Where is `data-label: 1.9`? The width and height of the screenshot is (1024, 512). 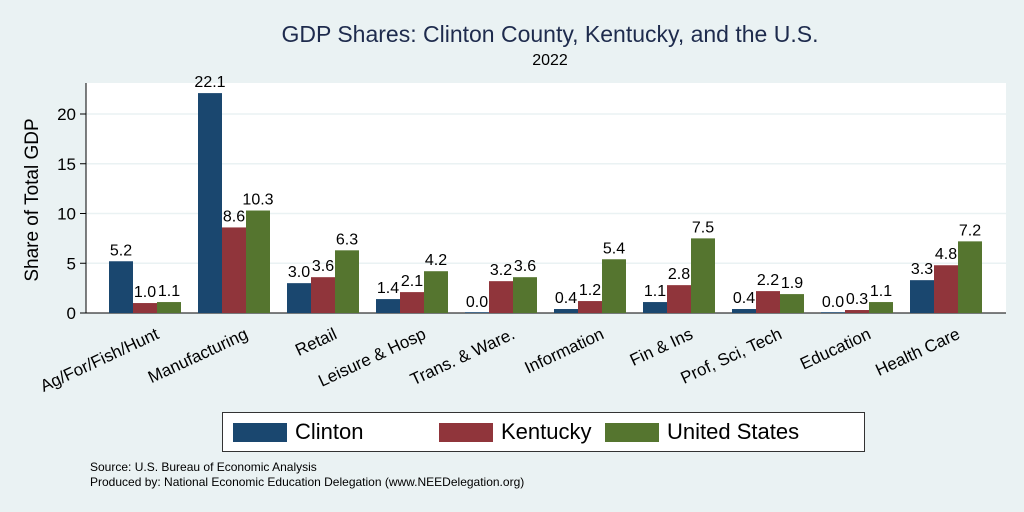
data-label: 1.9 is located at coordinates (792, 283).